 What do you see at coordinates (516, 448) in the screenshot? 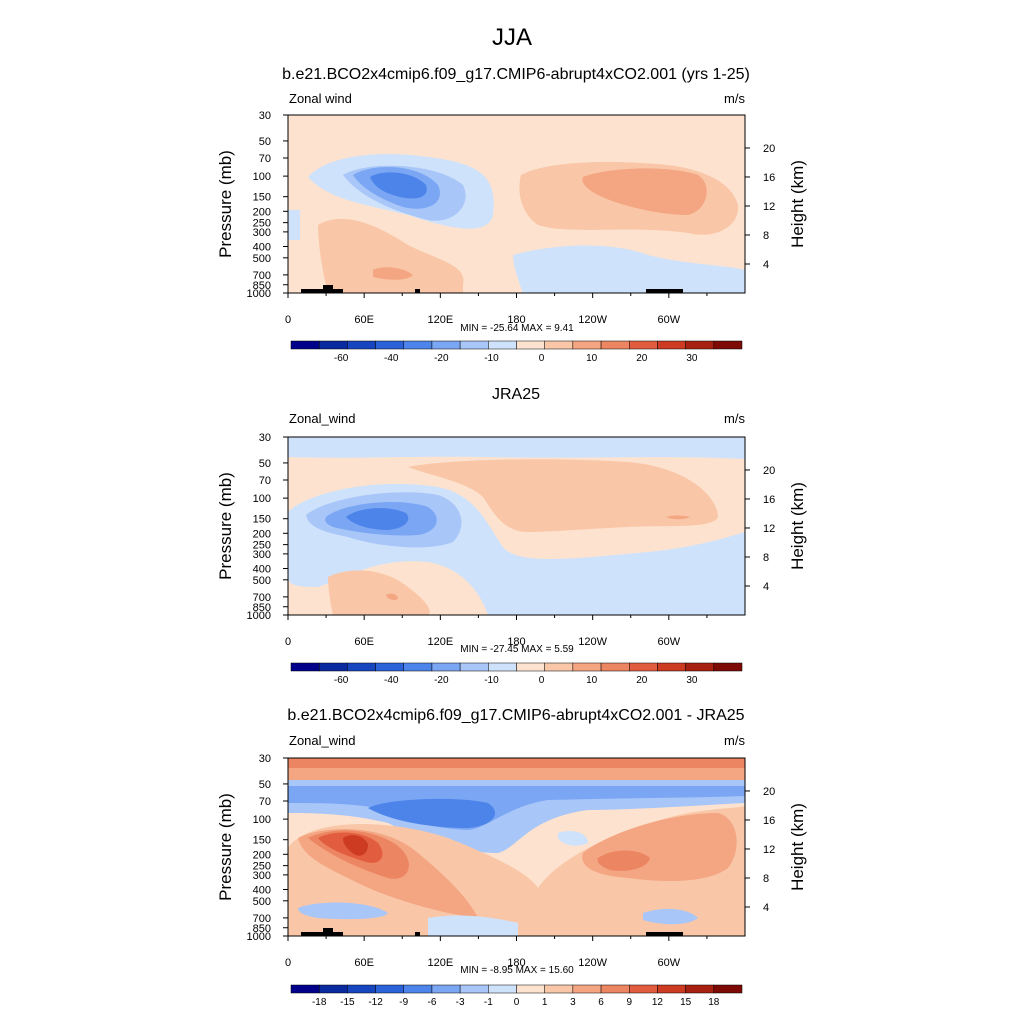
I see `panel-2-contour-top-blue` at bounding box center [516, 448].